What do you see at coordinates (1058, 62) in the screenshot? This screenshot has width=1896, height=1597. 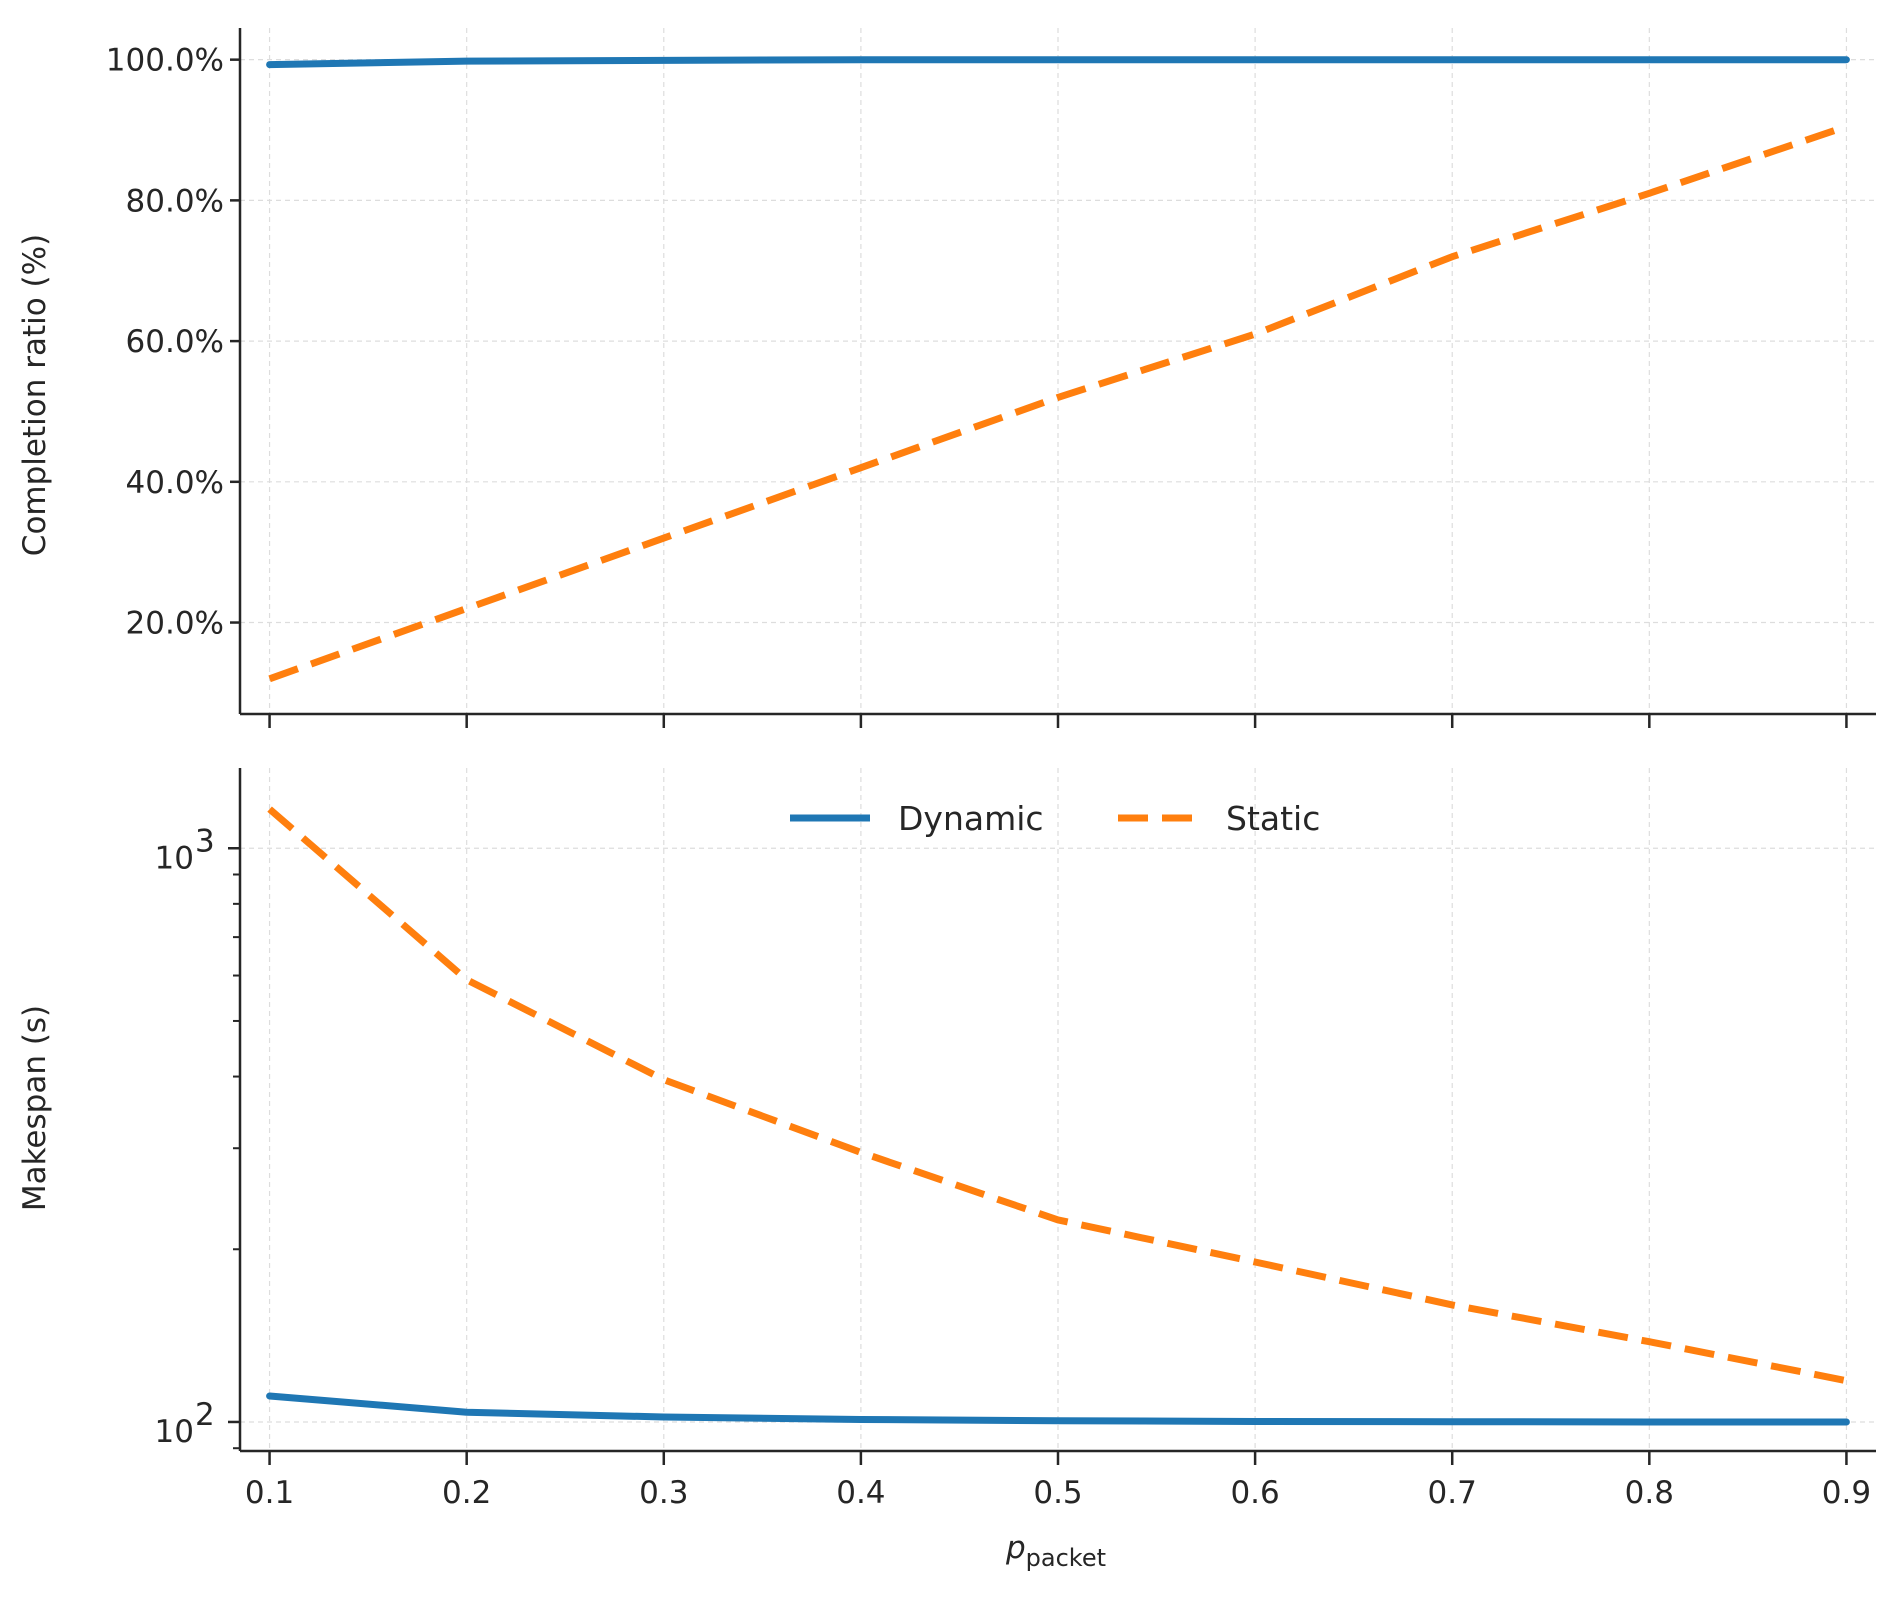 I see `top-series-dynamic-line` at bounding box center [1058, 62].